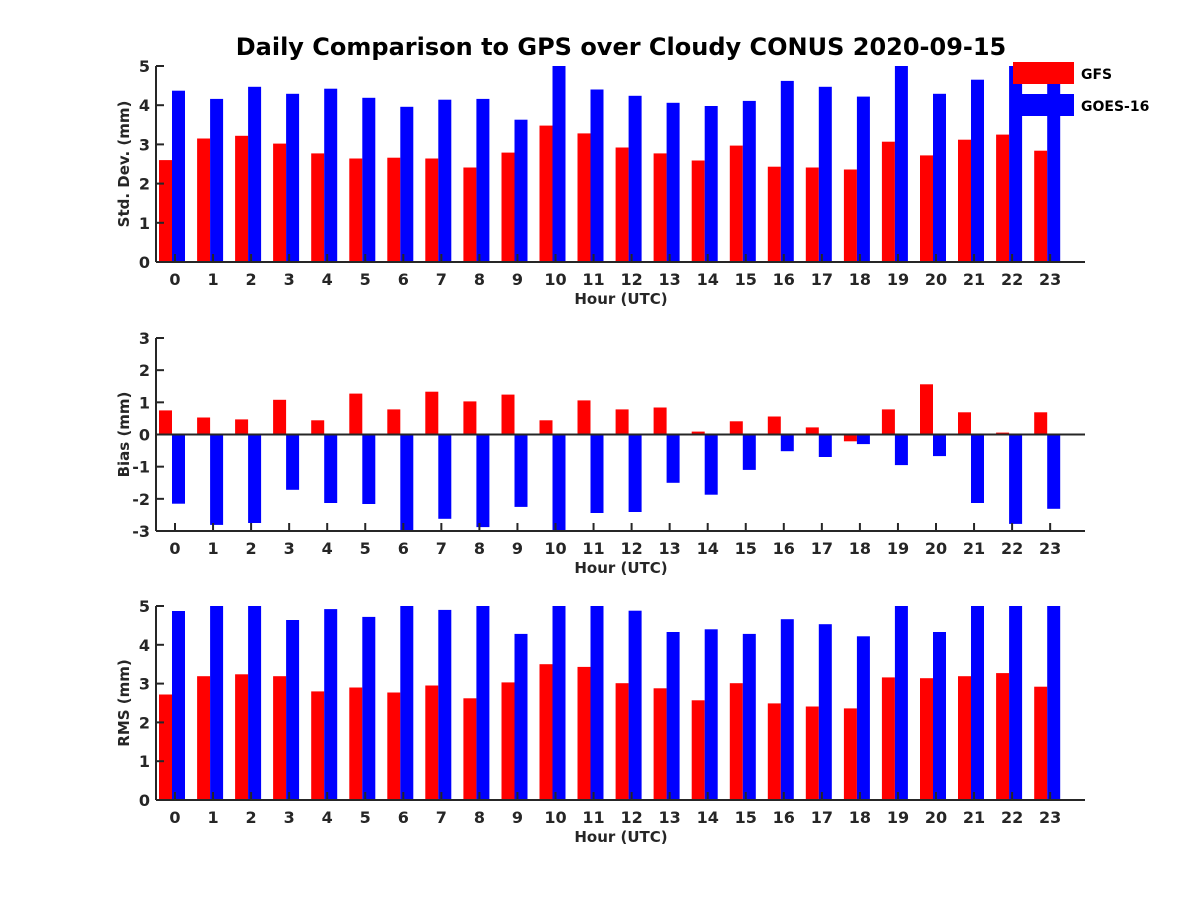 The image size is (1200, 900). What do you see at coordinates (441, 548) in the screenshot?
I see `x-tick-label: 7` at bounding box center [441, 548].